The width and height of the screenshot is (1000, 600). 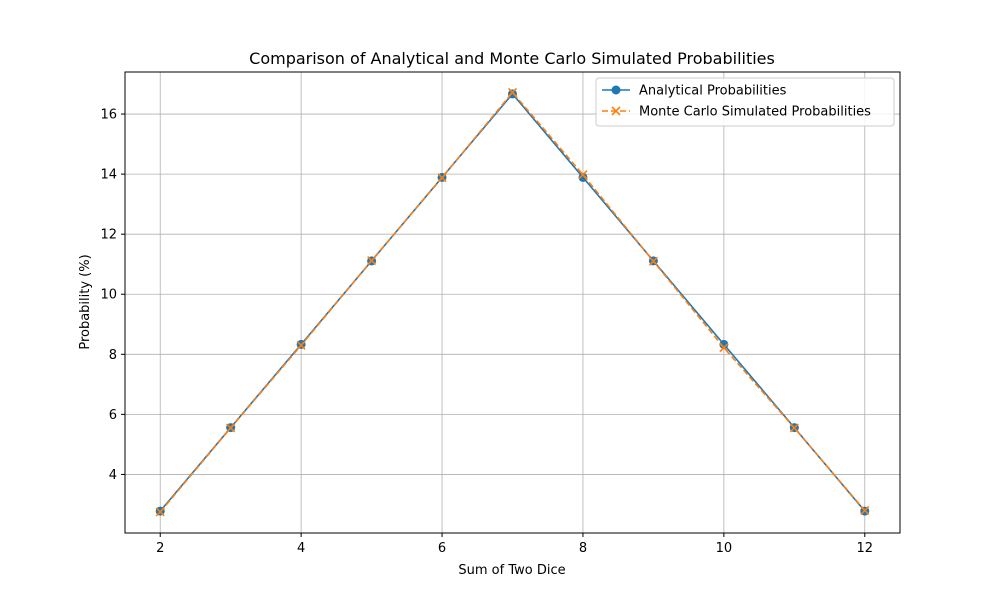 I want to click on y-axis-label: Probability (%), so click(x=85, y=301).